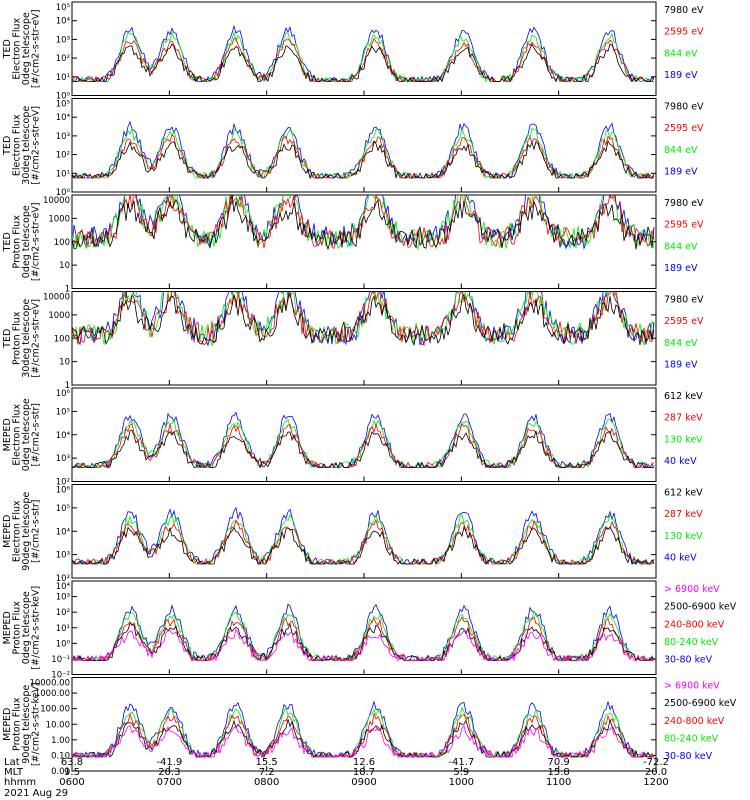 The image size is (750, 800). I want to click on y-tick-label: 1.00, so click(60, 741).